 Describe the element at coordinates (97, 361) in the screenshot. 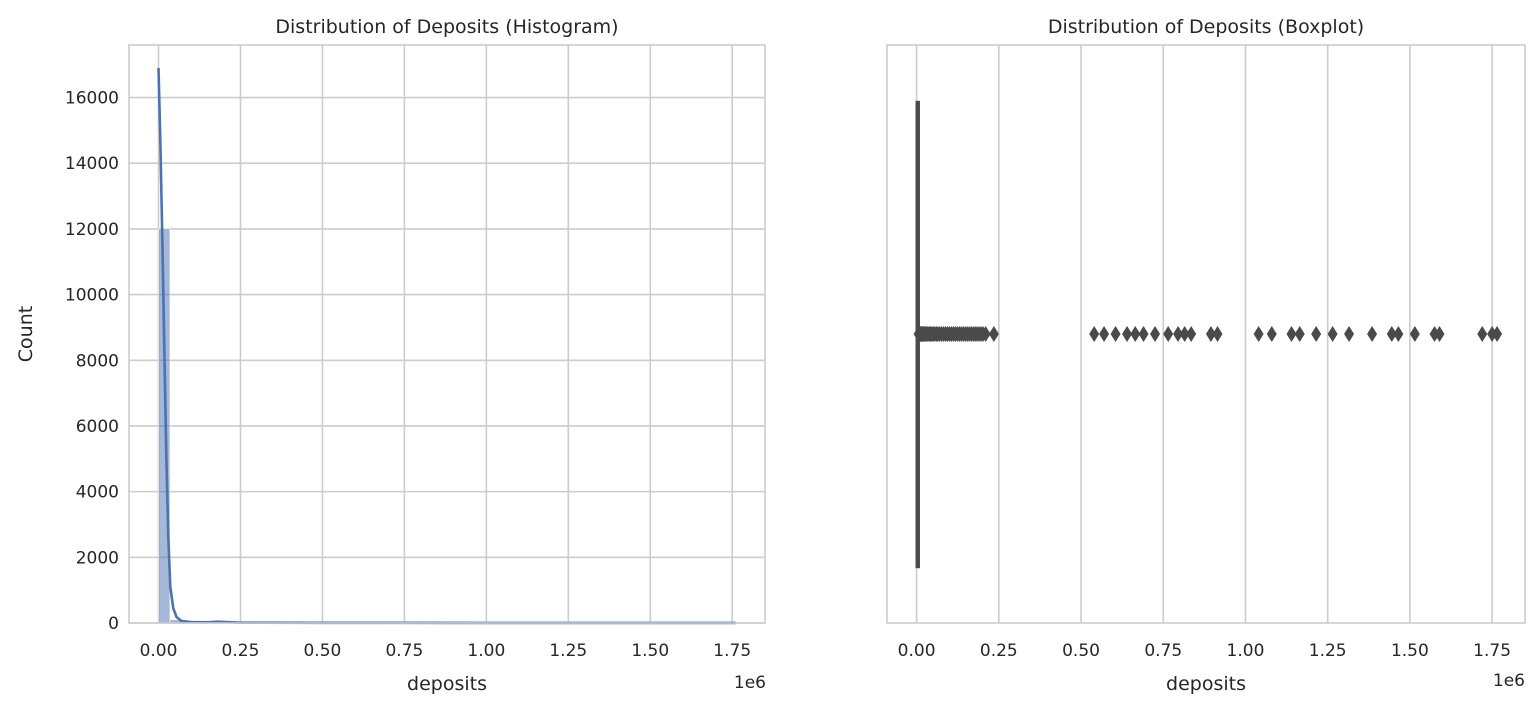

I see `histogram-y-tick-label: 8000` at that location.